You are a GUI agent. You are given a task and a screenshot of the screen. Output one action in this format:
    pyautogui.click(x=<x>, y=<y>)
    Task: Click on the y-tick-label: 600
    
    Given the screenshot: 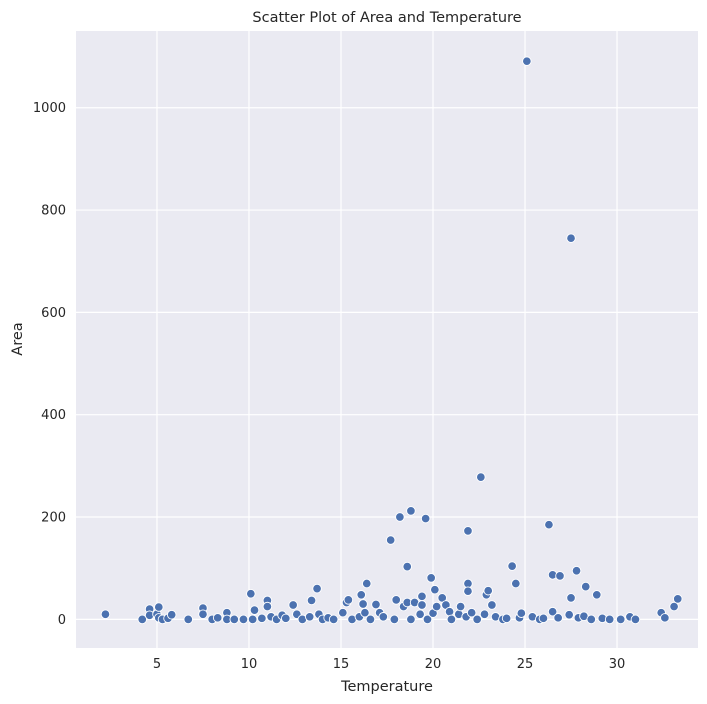 What is the action you would take?
    pyautogui.click(x=53, y=313)
    